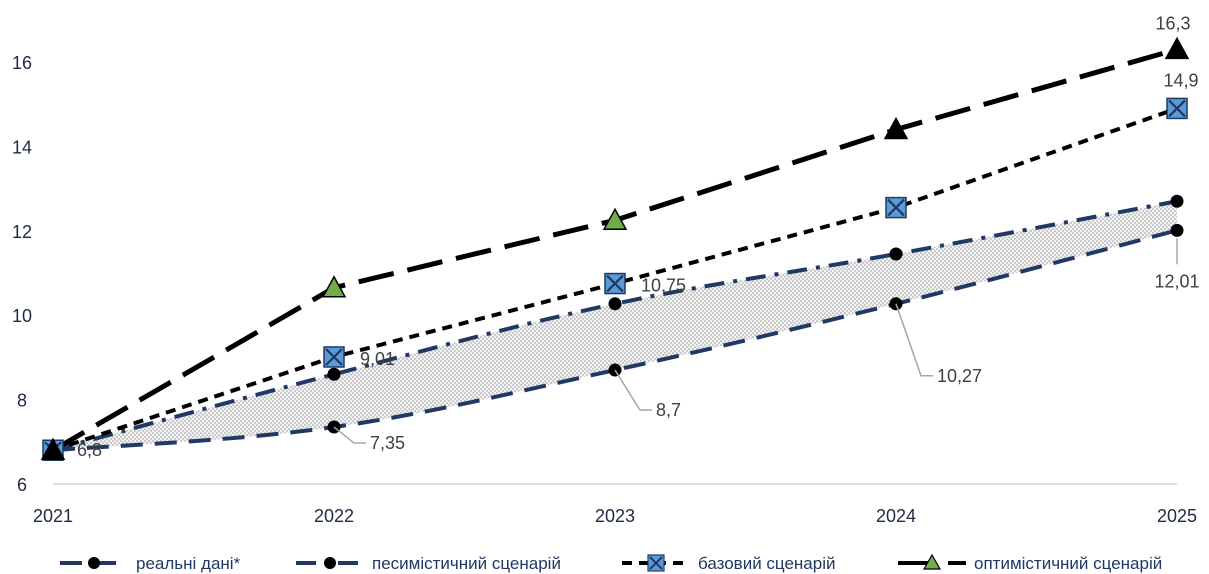 The width and height of the screenshot is (1209, 574). Describe the element at coordinates (22, 232) in the screenshot. I see `y-tick-label: 12` at that location.